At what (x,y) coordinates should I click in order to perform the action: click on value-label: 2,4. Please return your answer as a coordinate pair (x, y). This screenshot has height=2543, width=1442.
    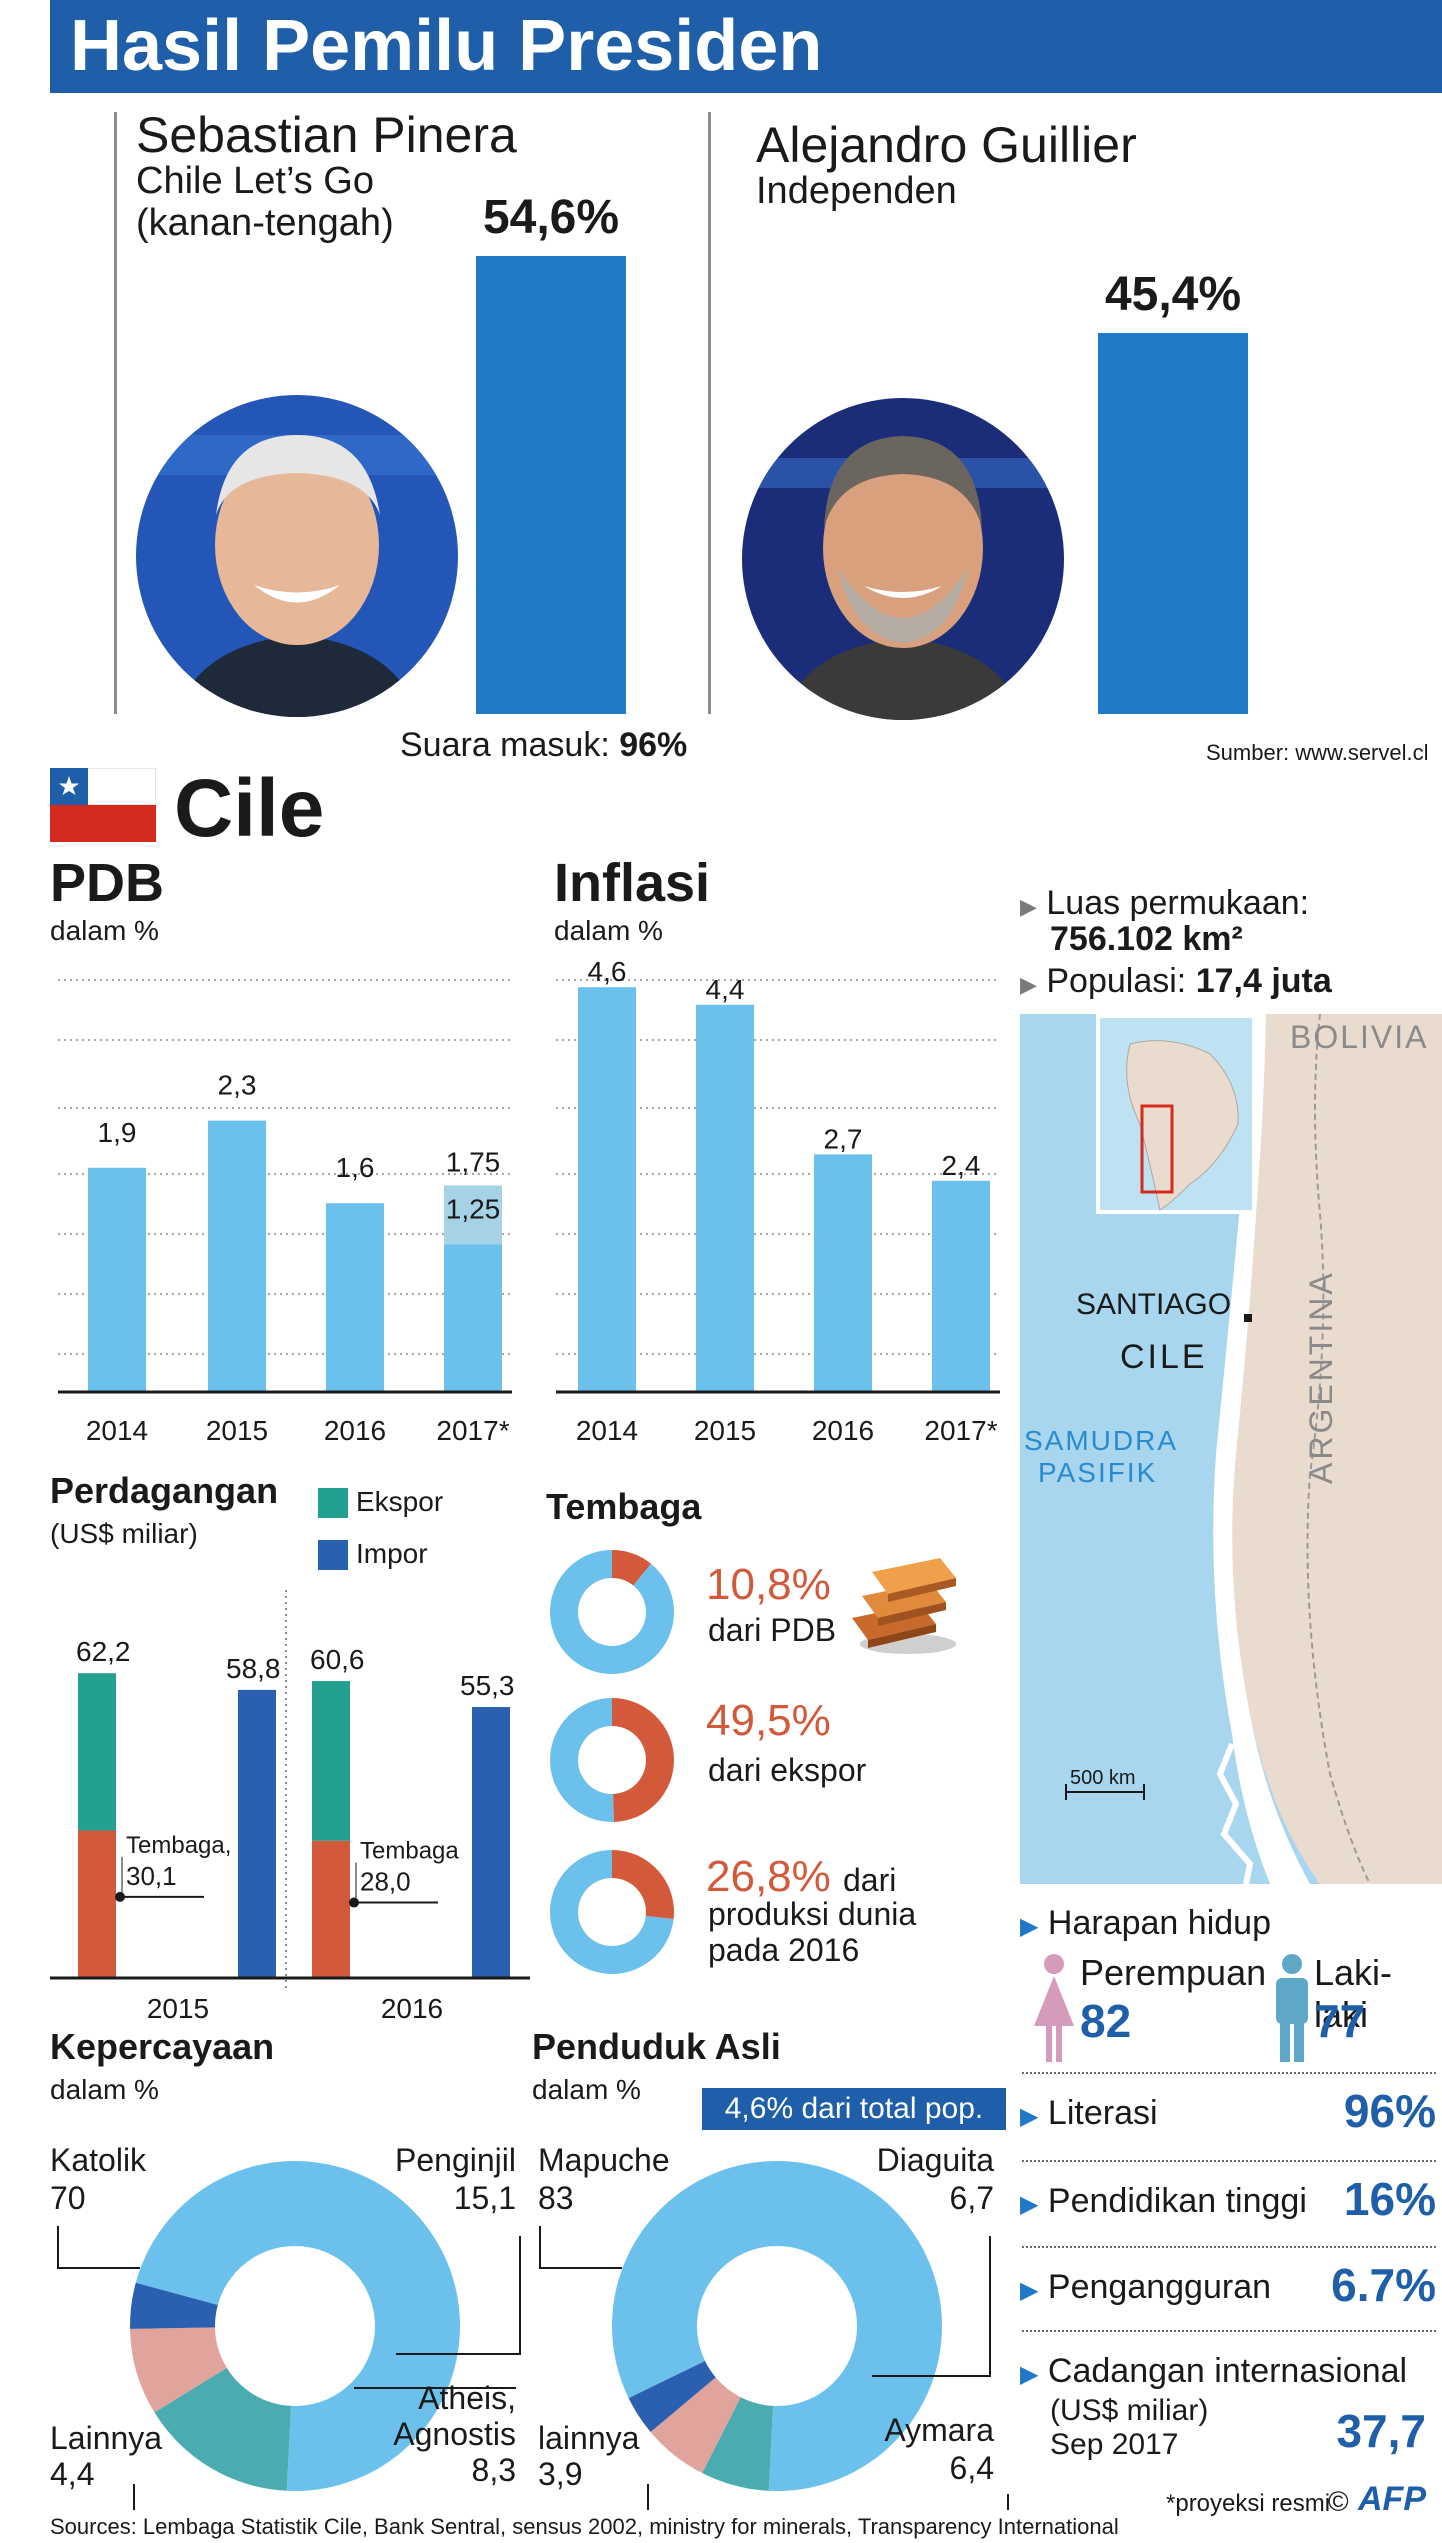
    Looking at the image, I should click on (961, 1165).